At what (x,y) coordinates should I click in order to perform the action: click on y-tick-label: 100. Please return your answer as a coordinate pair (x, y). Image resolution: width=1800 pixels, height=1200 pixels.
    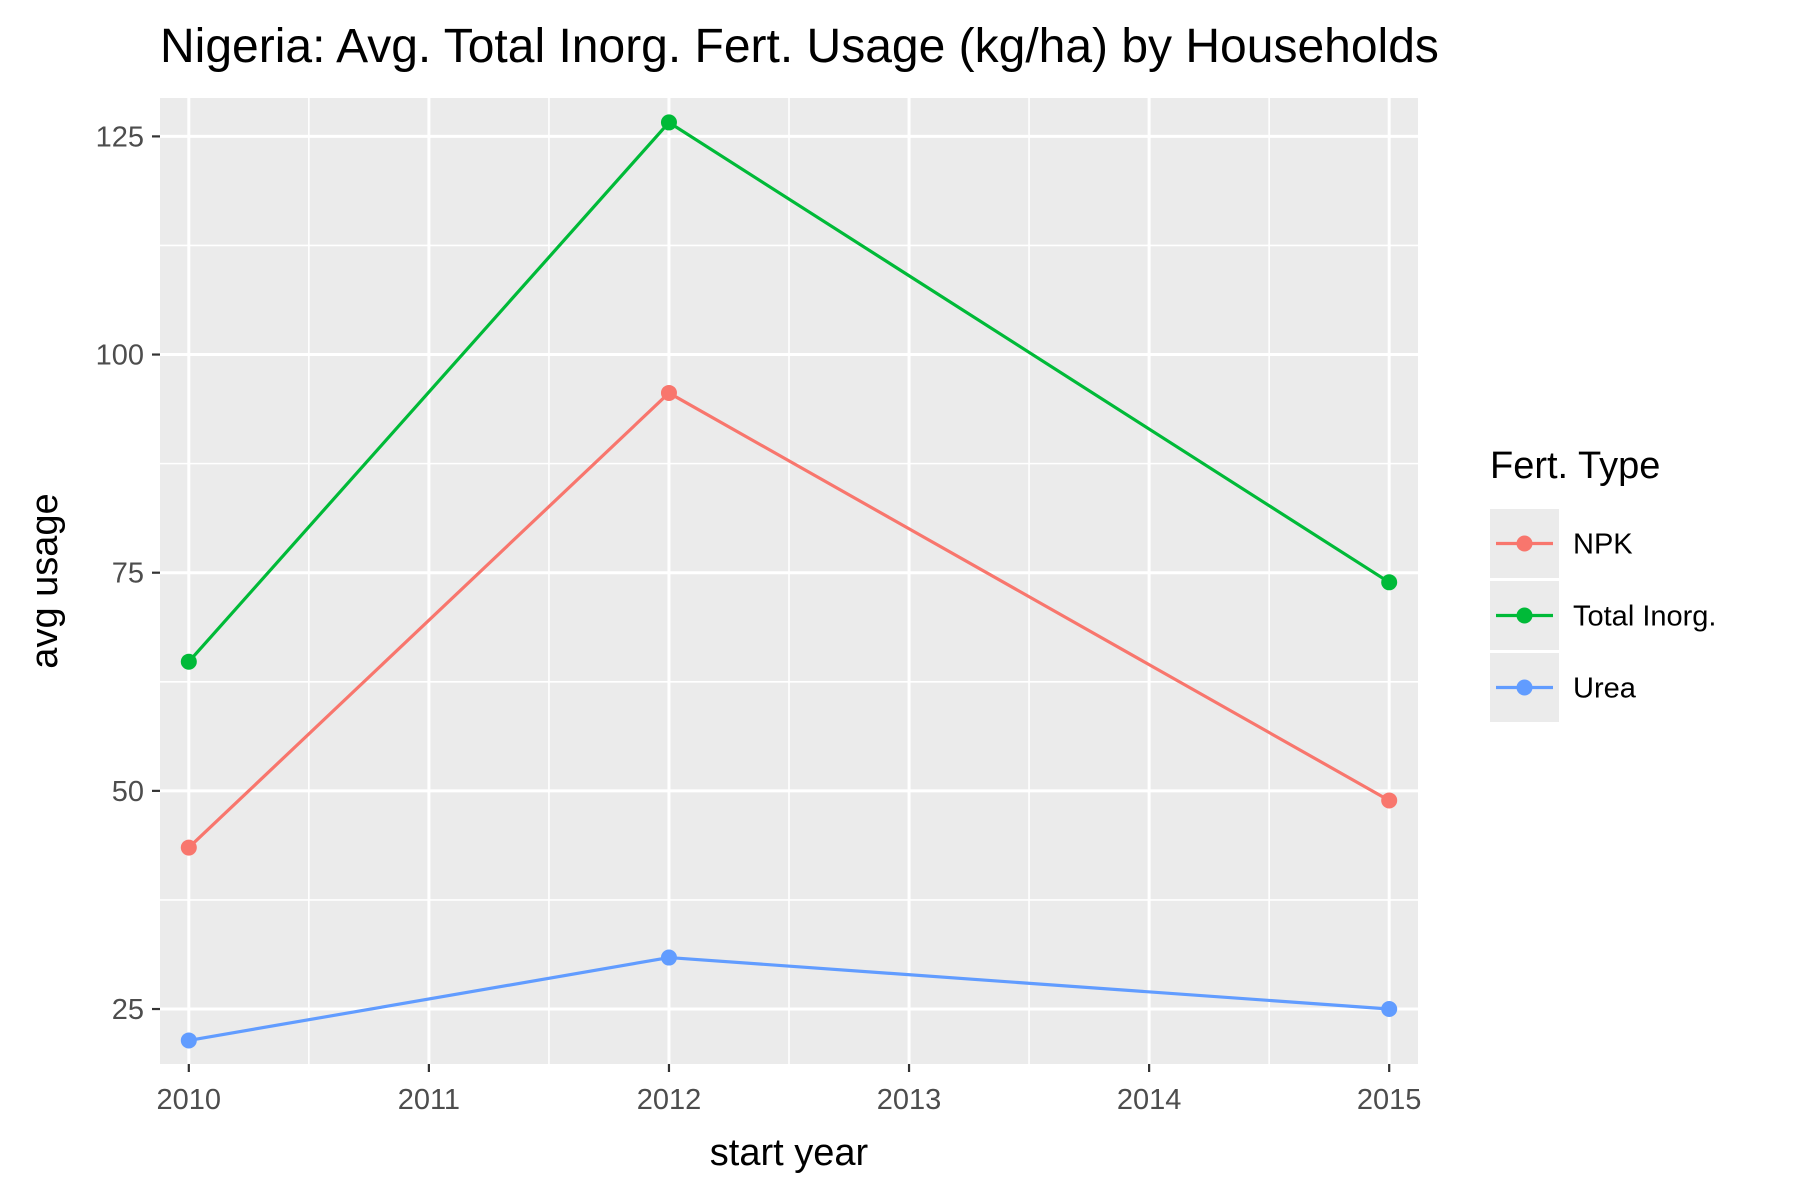
    Looking at the image, I should click on (120, 356).